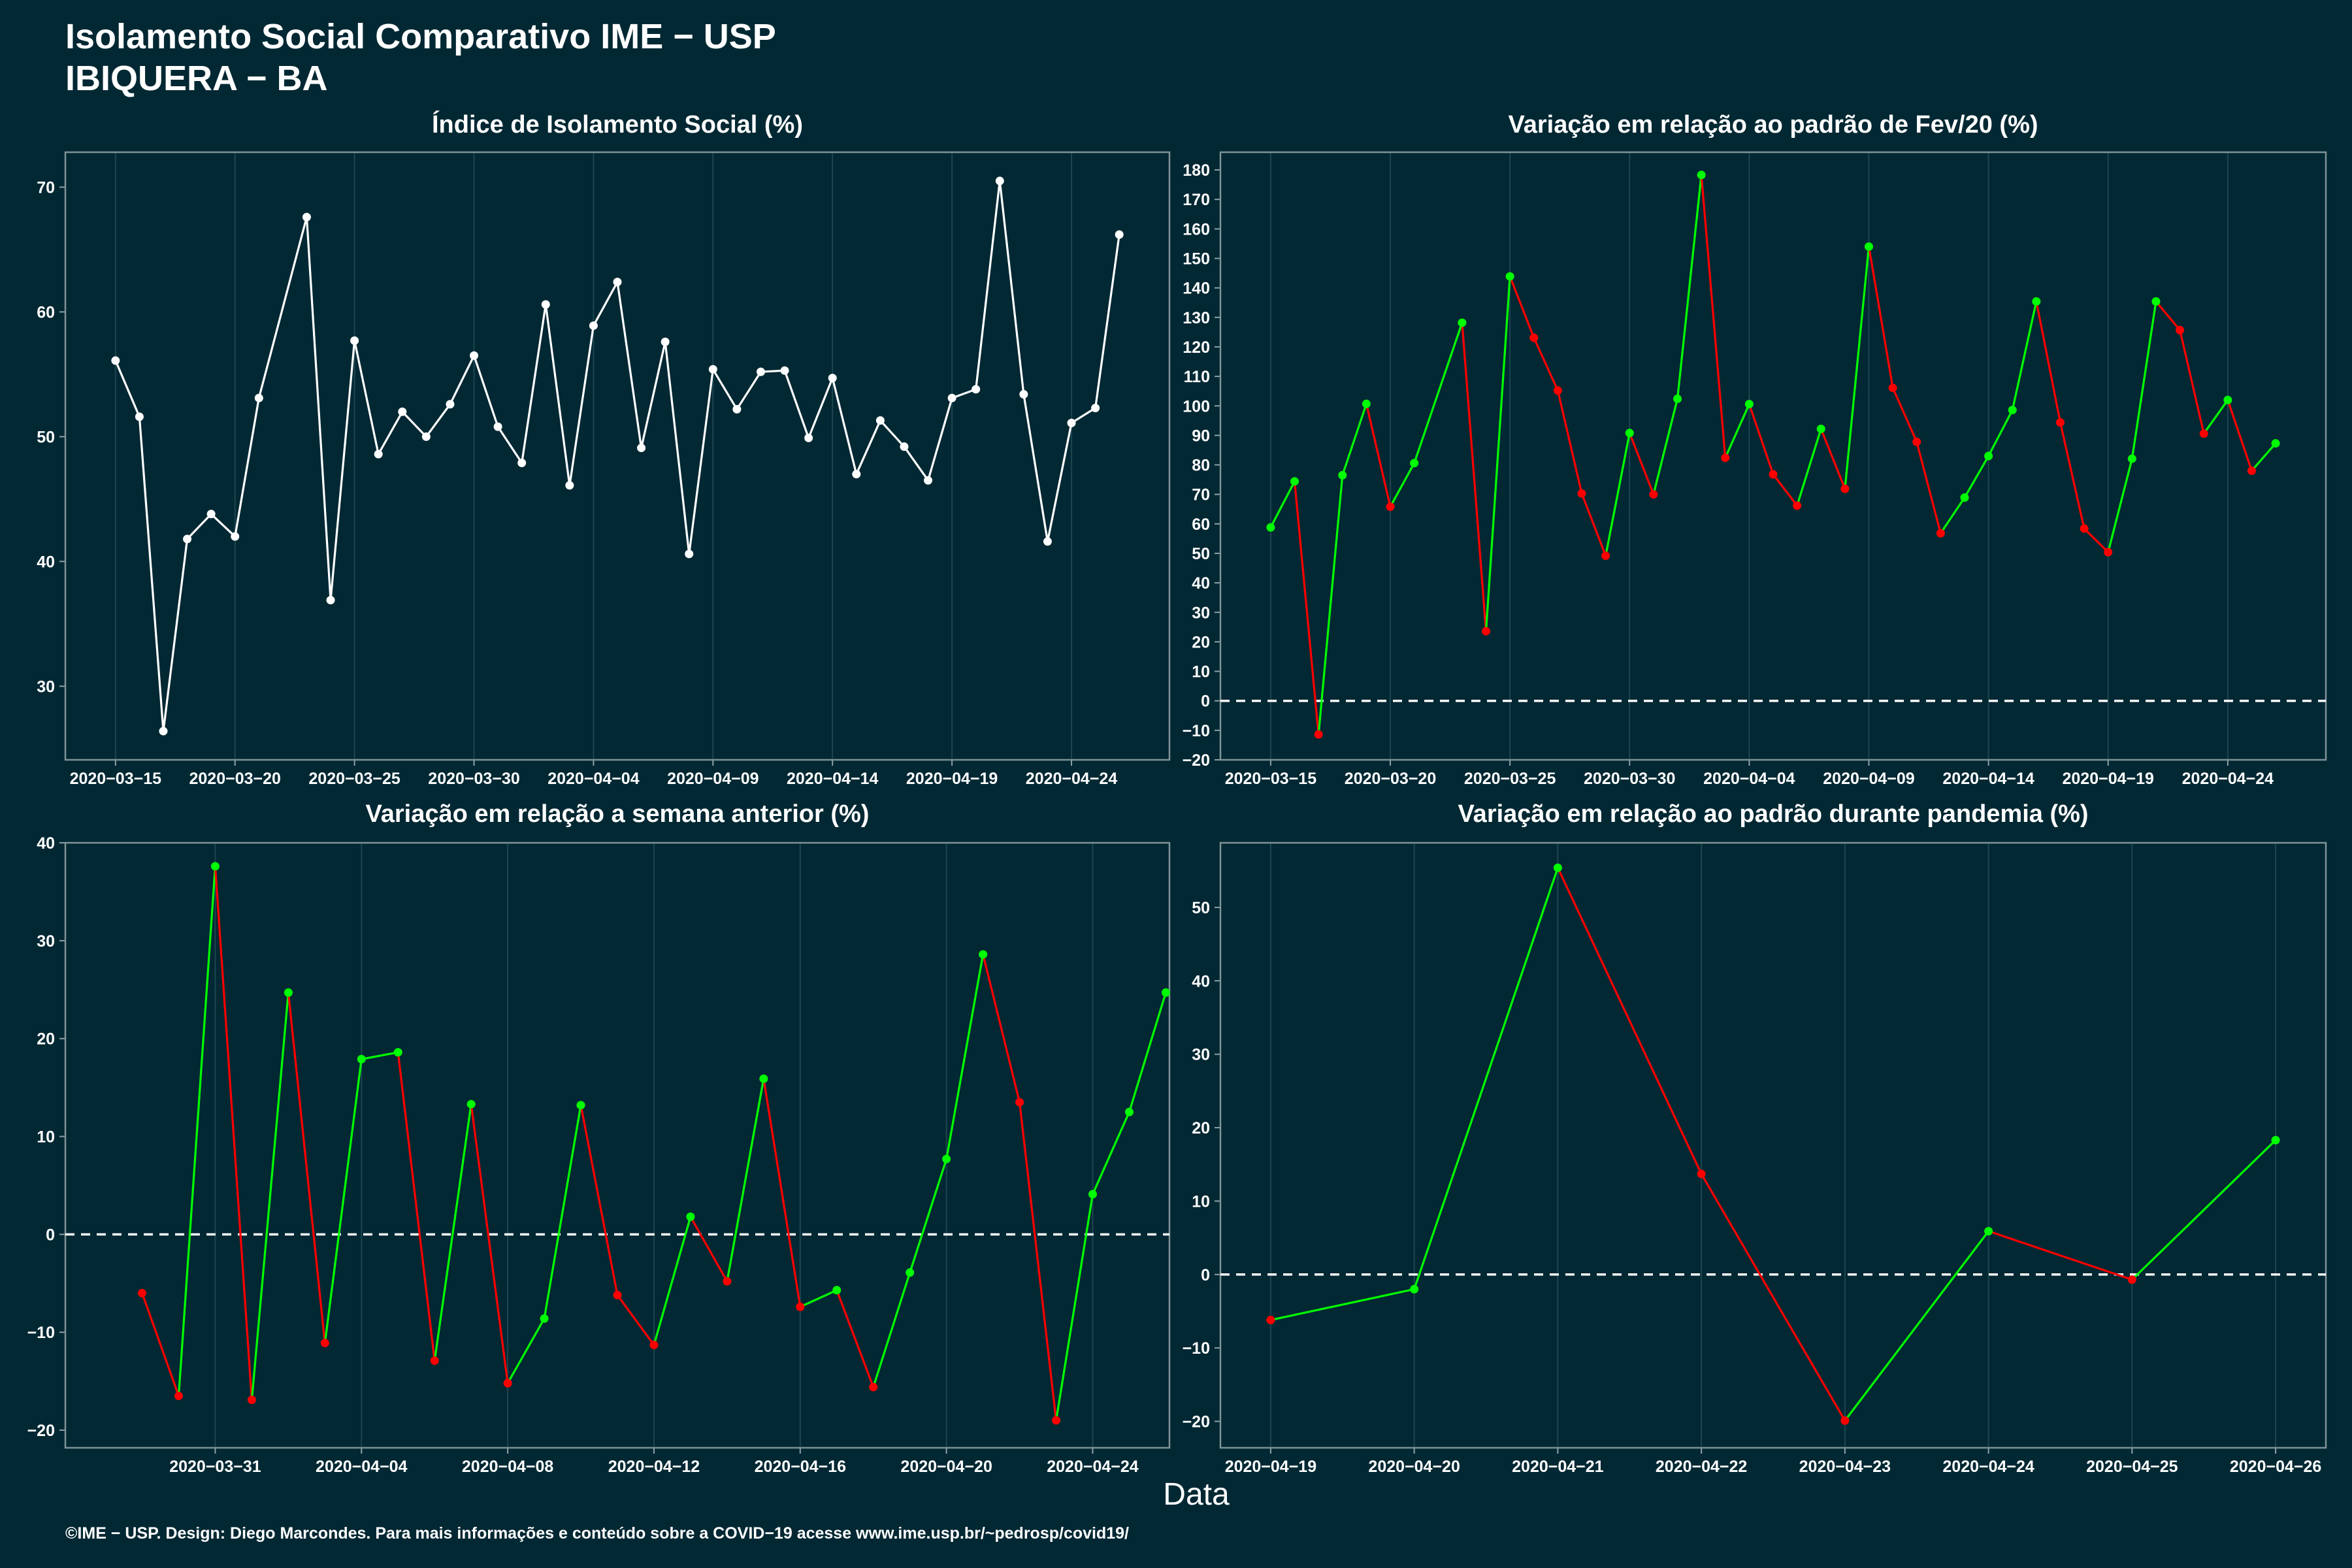 Image resolution: width=2352 pixels, height=1568 pixels. I want to click on y-tick-label: 40, so click(46, 843).